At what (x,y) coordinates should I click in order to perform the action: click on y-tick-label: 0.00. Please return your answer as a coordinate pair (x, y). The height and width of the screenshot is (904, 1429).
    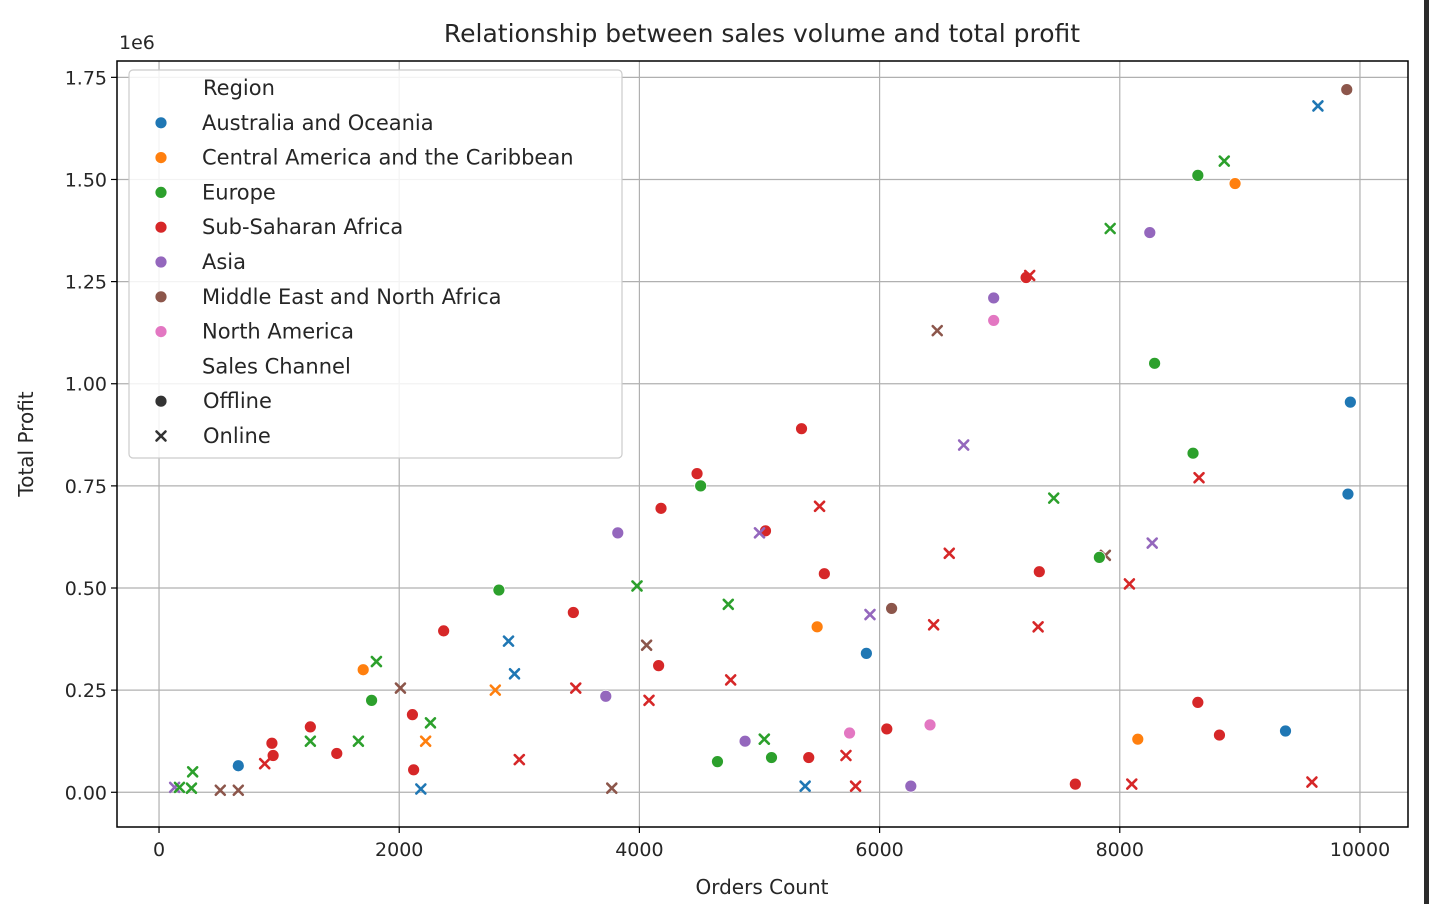
    Looking at the image, I should click on (86, 793).